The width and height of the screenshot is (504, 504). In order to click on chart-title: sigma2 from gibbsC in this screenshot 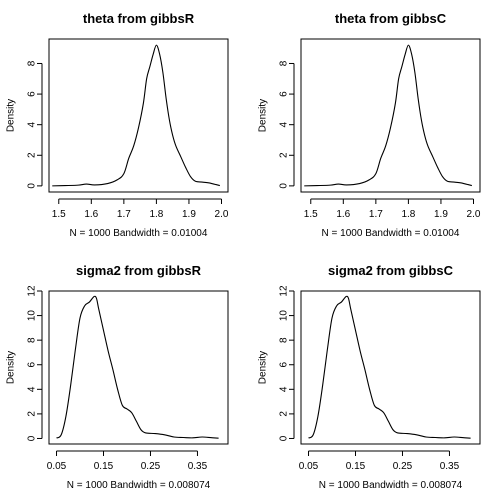, I will do `click(391, 270)`.